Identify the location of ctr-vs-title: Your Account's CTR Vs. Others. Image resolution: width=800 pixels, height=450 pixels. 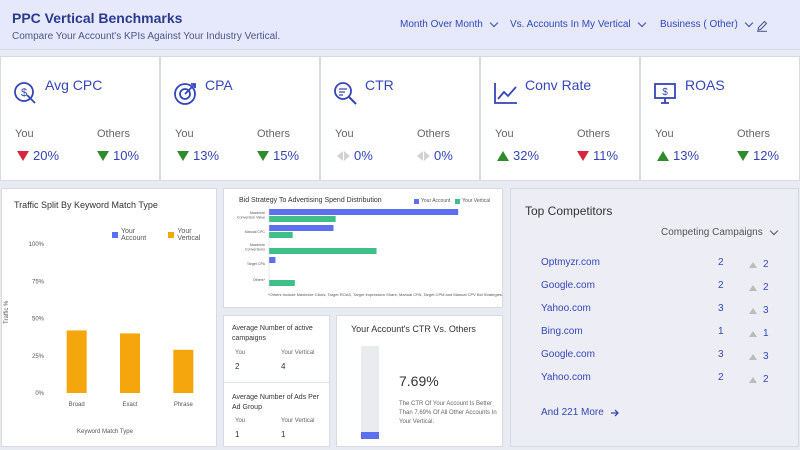
(413, 329).